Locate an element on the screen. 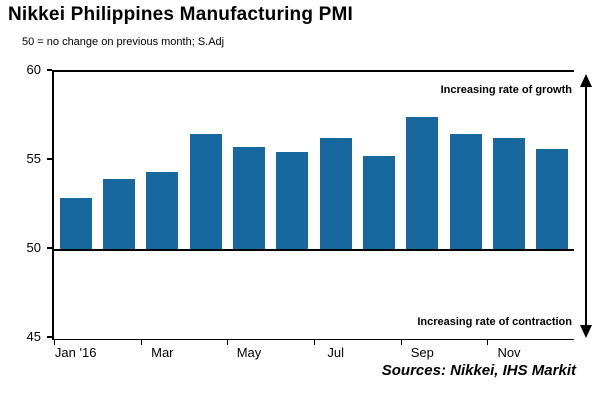 The height and width of the screenshot is (400, 600). bar-May is located at coordinates (249, 198).